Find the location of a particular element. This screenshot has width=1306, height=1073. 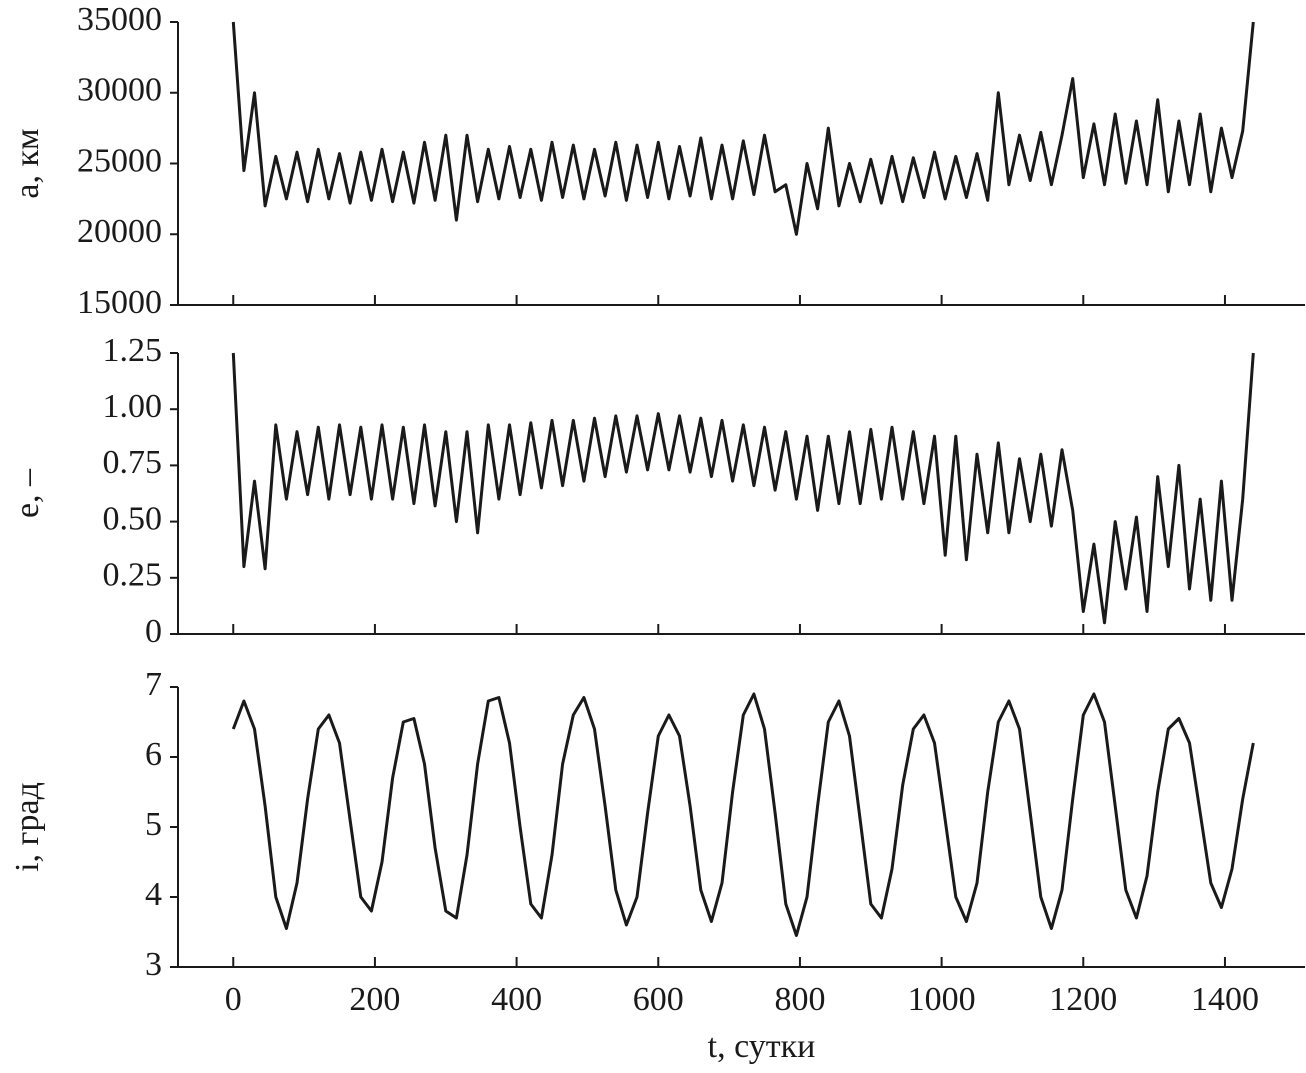

y-tick-label: 0.75 is located at coordinates (133, 462).